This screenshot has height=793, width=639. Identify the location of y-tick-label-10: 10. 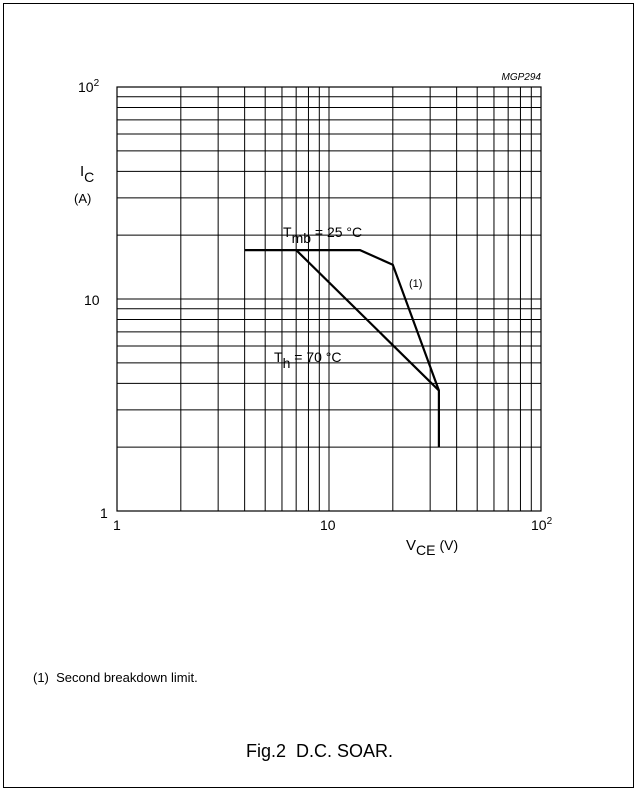
(92, 300).